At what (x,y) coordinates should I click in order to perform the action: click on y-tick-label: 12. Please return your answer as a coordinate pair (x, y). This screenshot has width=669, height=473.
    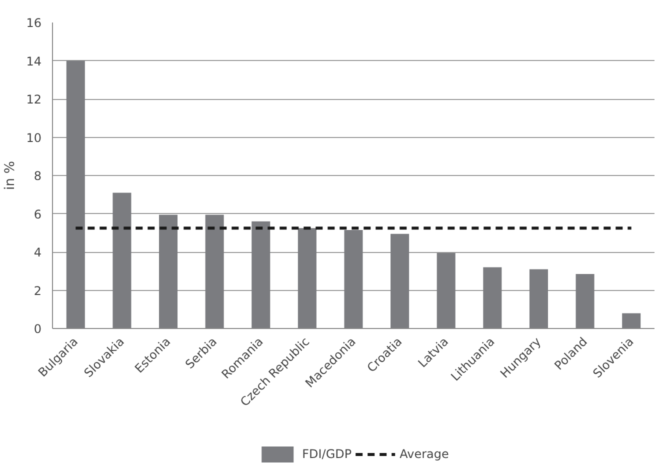
    Looking at the image, I should click on (34, 99).